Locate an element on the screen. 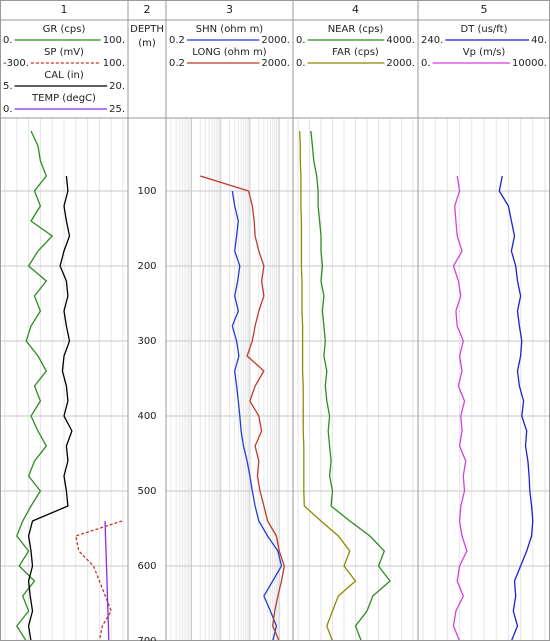 This screenshot has width=550, height=641. scale-max: 25. is located at coordinates (117, 109).